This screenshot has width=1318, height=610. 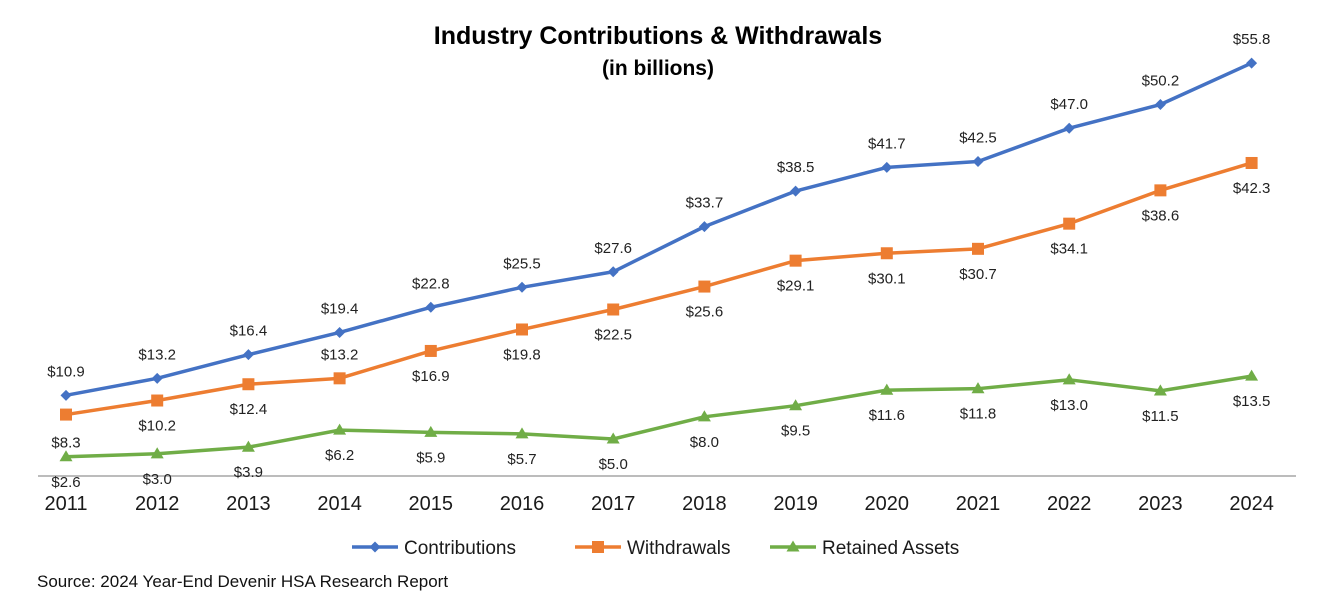 What do you see at coordinates (704, 504) in the screenshot?
I see `x-tick-label: 2018` at bounding box center [704, 504].